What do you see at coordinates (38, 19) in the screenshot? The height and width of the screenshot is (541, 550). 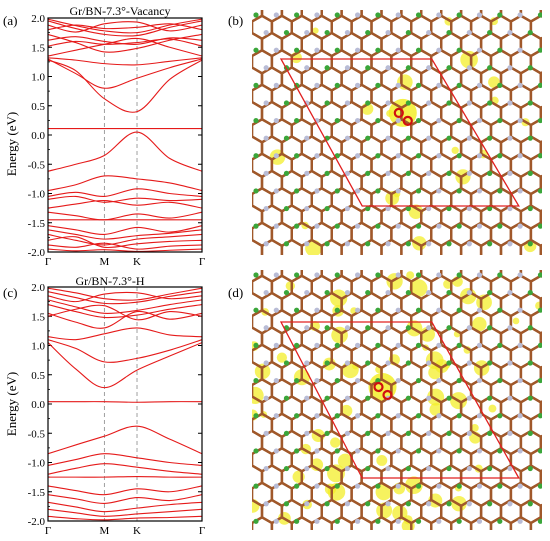 I see `y-tick-label: 2.0` at bounding box center [38, 19].